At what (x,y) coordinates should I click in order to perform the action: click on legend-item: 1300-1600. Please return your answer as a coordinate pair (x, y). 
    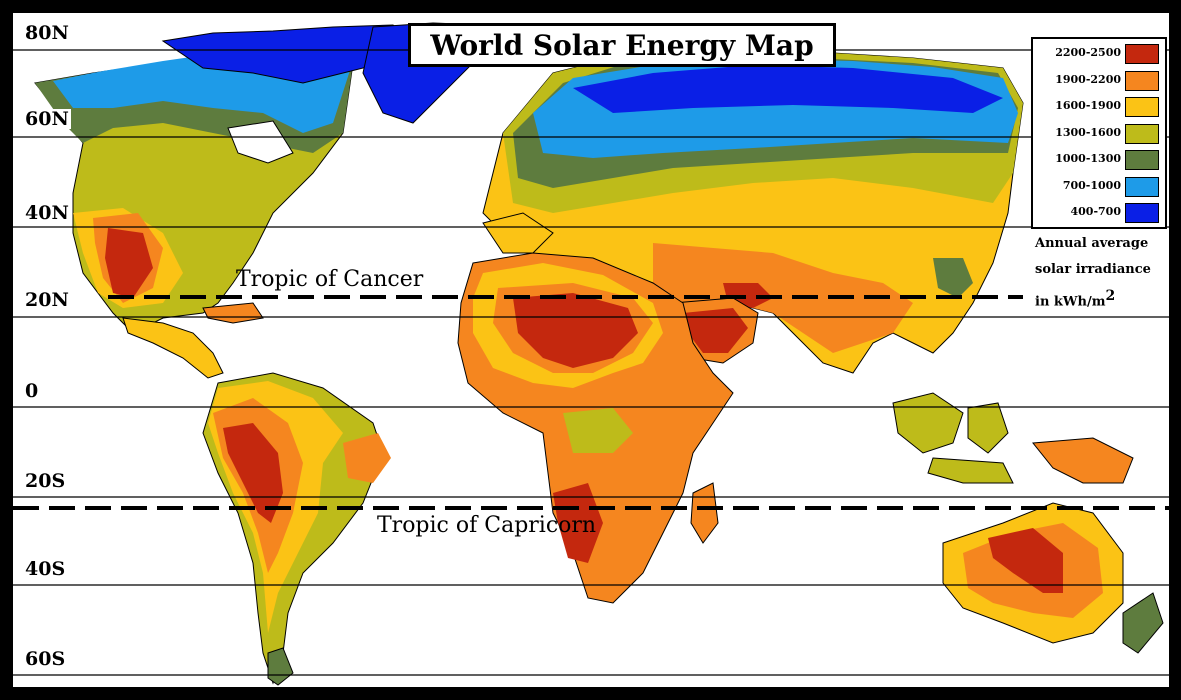
    Looking at the image, I should click on (1099, 134).